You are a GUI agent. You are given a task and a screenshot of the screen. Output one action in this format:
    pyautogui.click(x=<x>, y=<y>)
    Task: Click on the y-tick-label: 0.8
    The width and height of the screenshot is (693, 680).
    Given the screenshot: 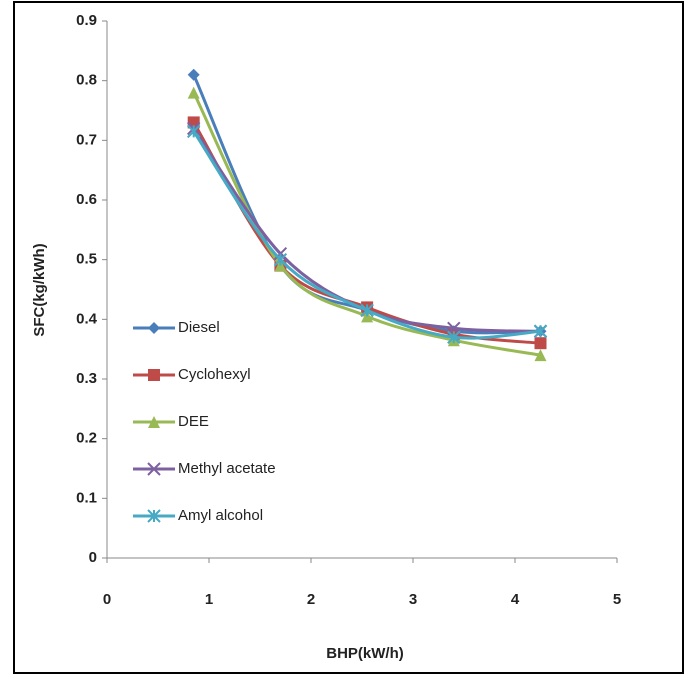 What is the action you would take?
    pyautogui.click(x=86, y=80)
    